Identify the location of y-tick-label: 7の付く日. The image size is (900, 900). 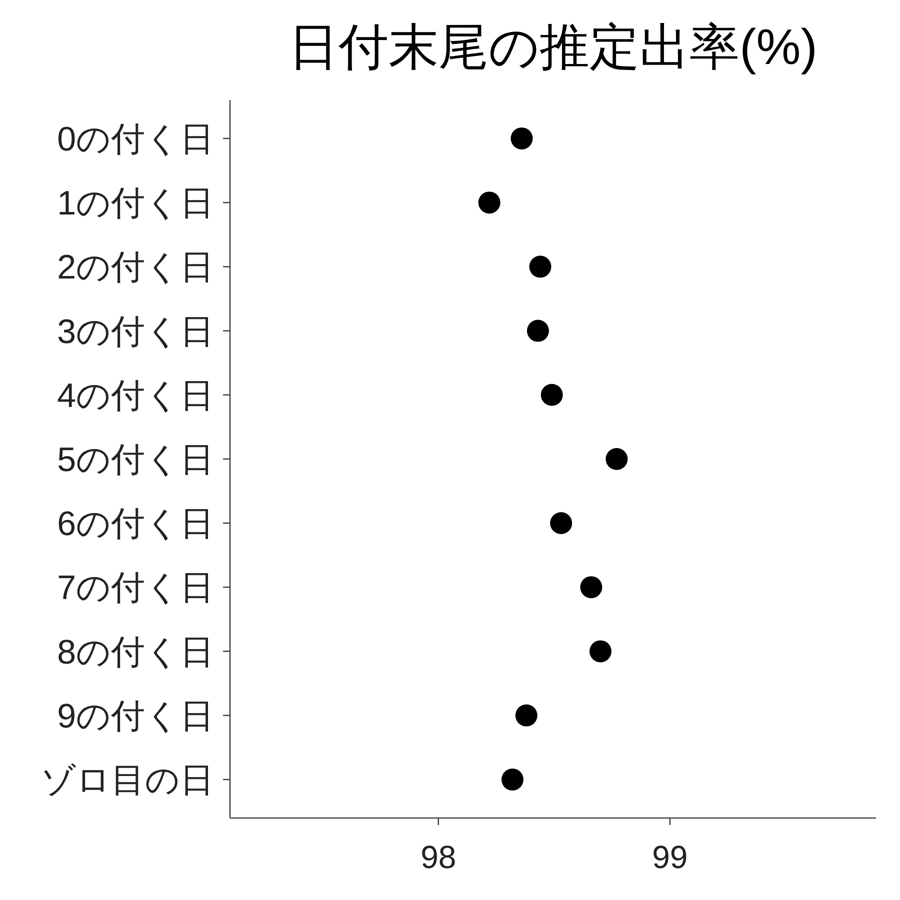
(135, 588).